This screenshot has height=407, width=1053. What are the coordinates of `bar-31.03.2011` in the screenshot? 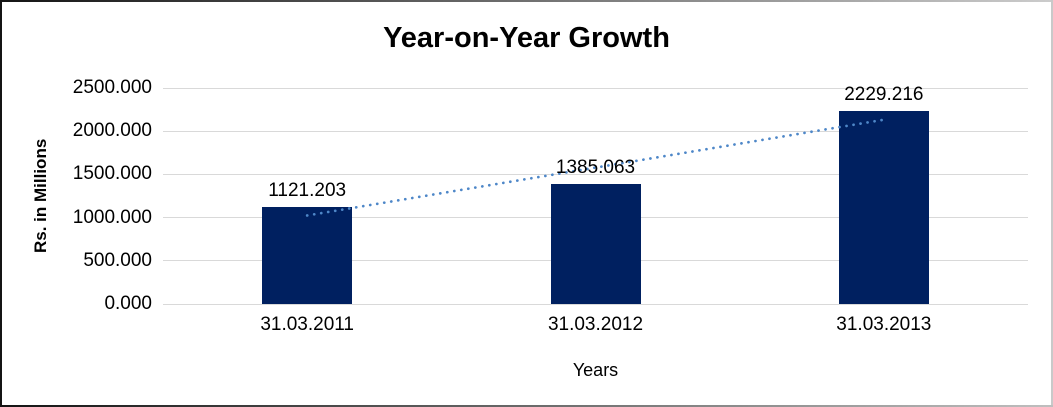 It's located at (307, 255).